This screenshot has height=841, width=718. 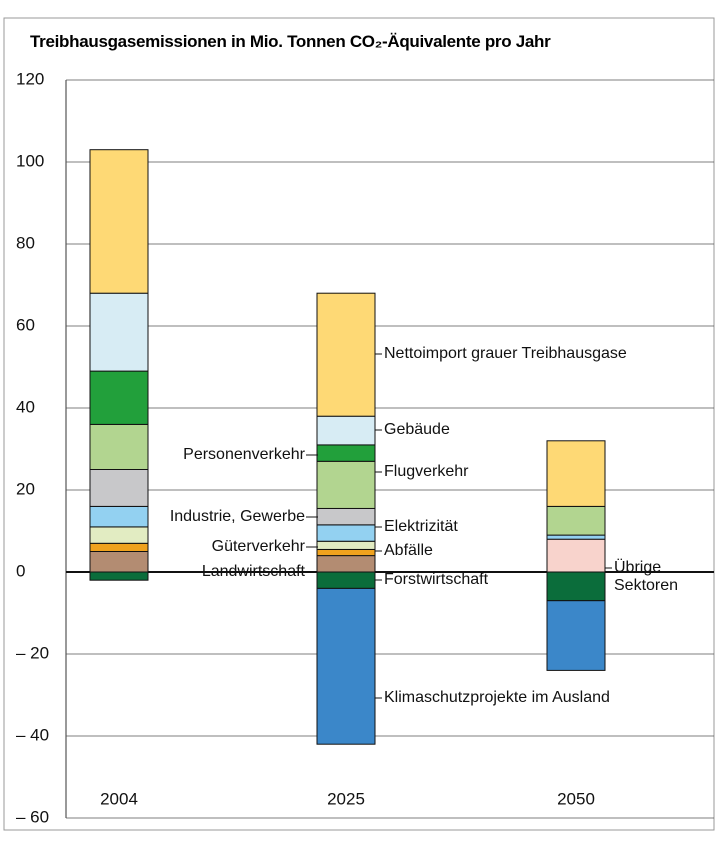 What do you see at coordinates (20, 570) in the screenshot?
I see `y-tick-label: 0` at bounding box center [20, 570].